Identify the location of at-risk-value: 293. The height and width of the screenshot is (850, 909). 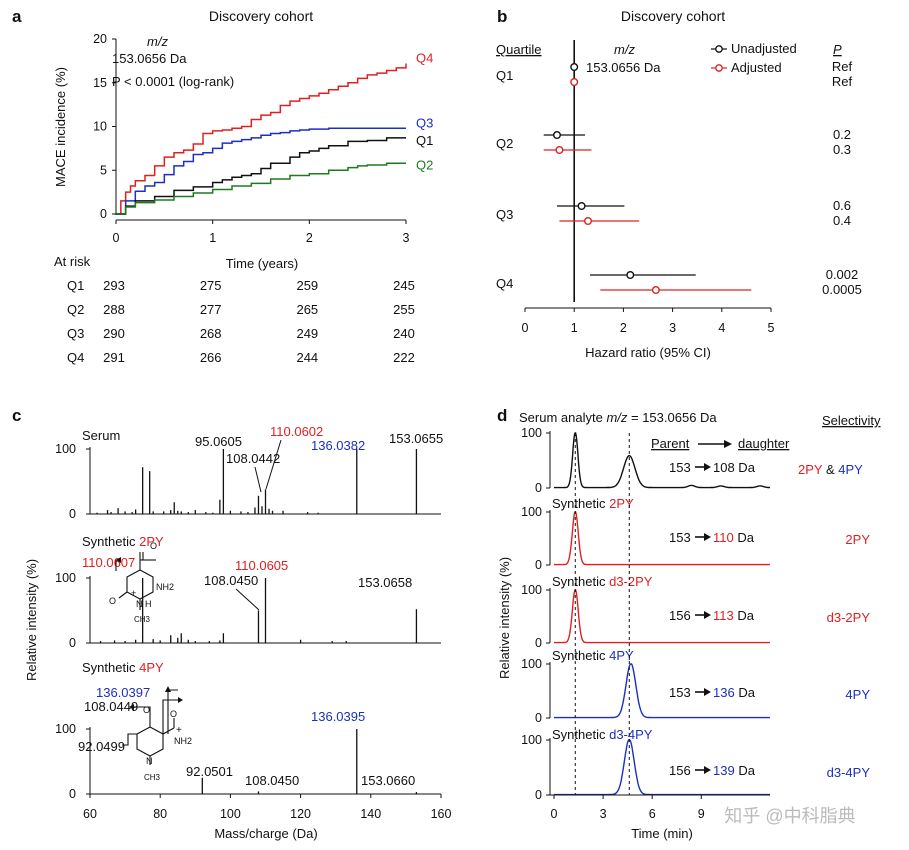
(114, 285).